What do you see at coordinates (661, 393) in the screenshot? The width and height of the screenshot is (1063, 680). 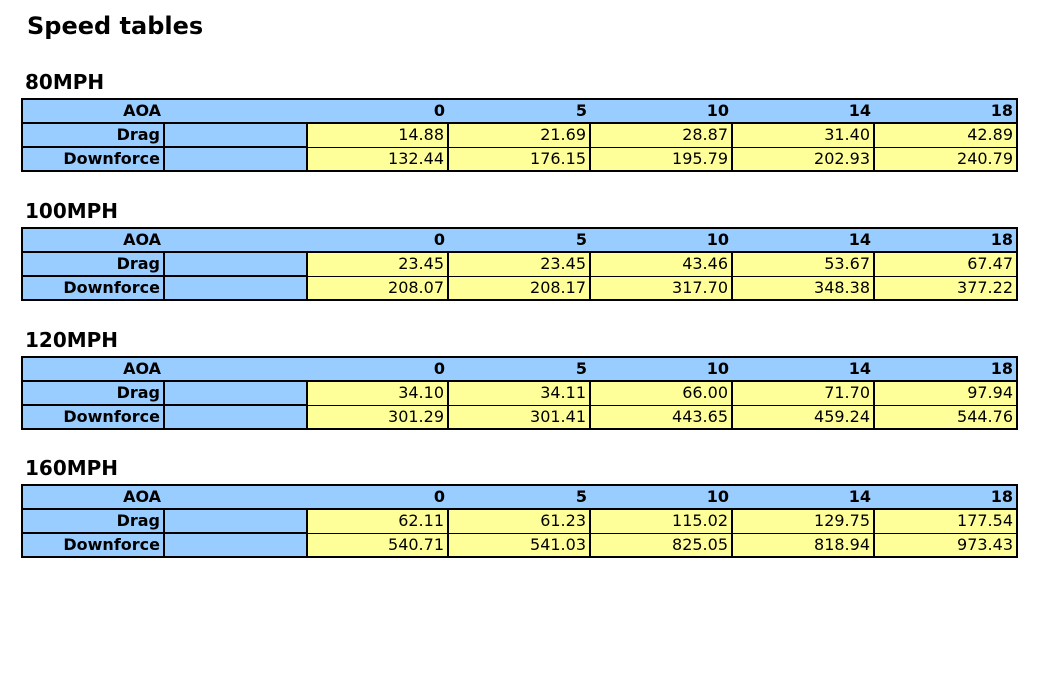 I see `drag-value: 66.00` at bounding box center [661, 393].